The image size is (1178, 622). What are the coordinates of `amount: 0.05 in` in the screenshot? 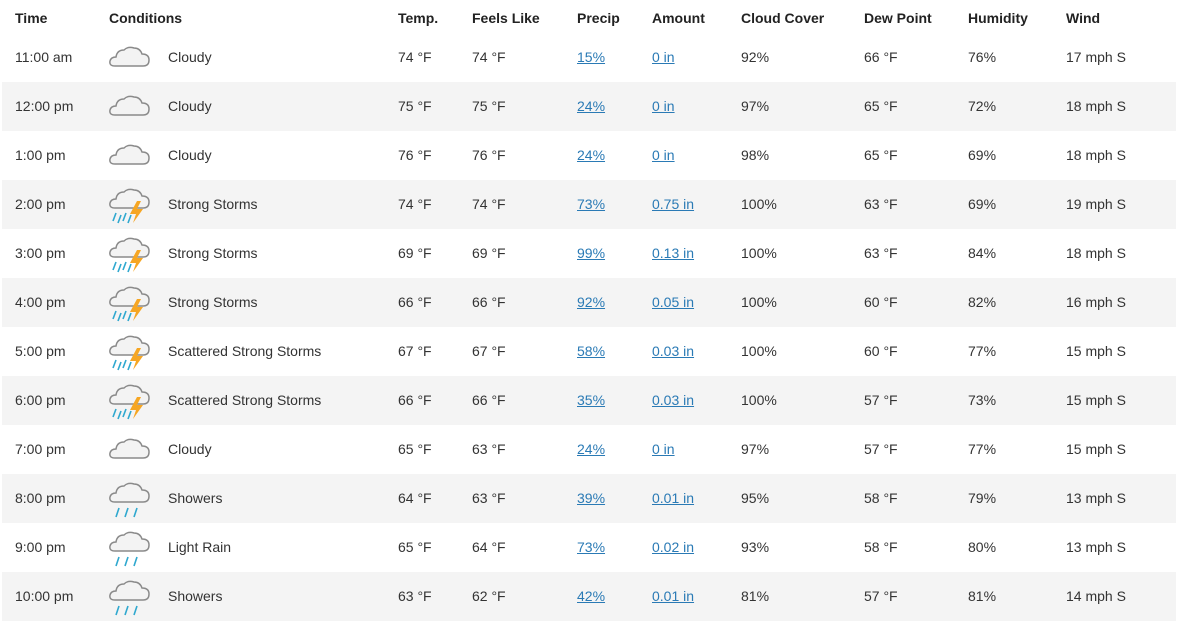 It's located at (673, 302).